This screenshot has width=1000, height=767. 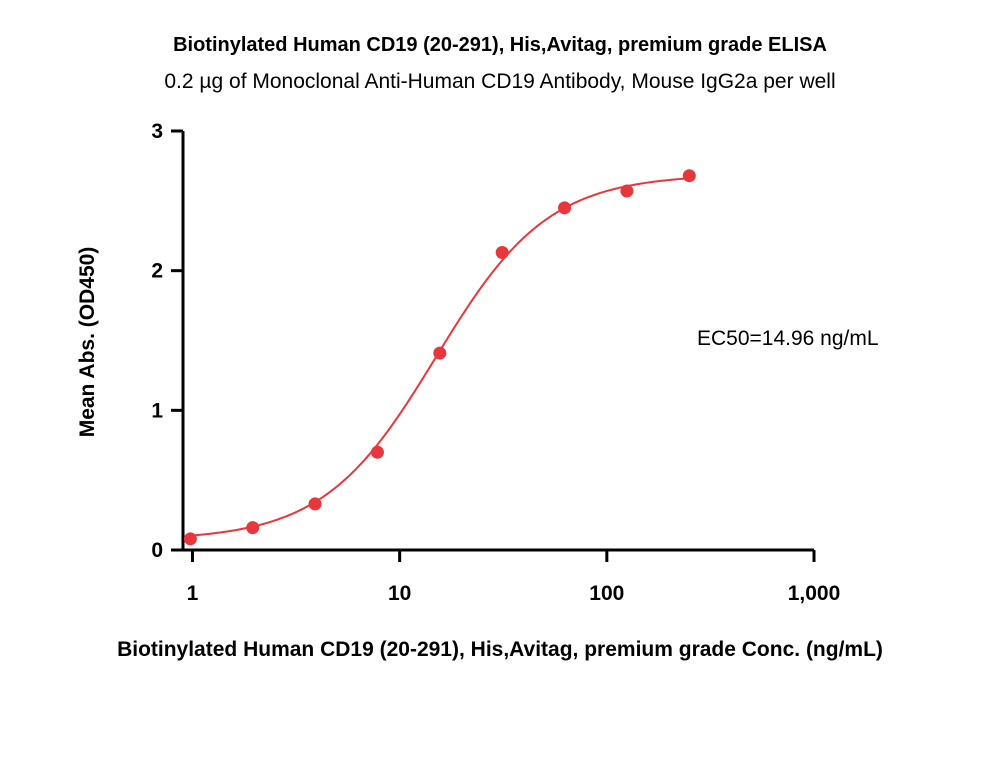 What do you see at coordinates (157, 131) in the screenshot?
I see `y-tick-label: 3` at bounding box center [157, 131].